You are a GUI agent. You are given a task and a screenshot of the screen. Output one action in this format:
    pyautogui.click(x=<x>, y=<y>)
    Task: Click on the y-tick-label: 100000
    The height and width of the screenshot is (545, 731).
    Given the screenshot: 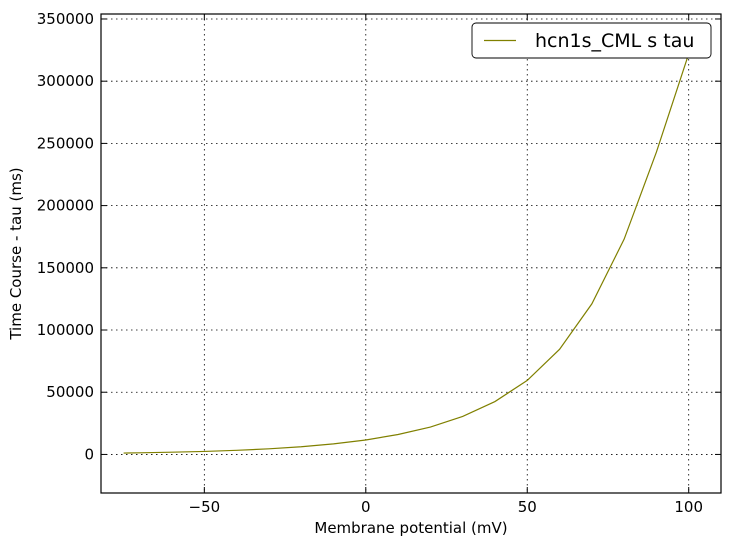 What is the action you would take?
    pyautogui.click(x=65, y=330)
    